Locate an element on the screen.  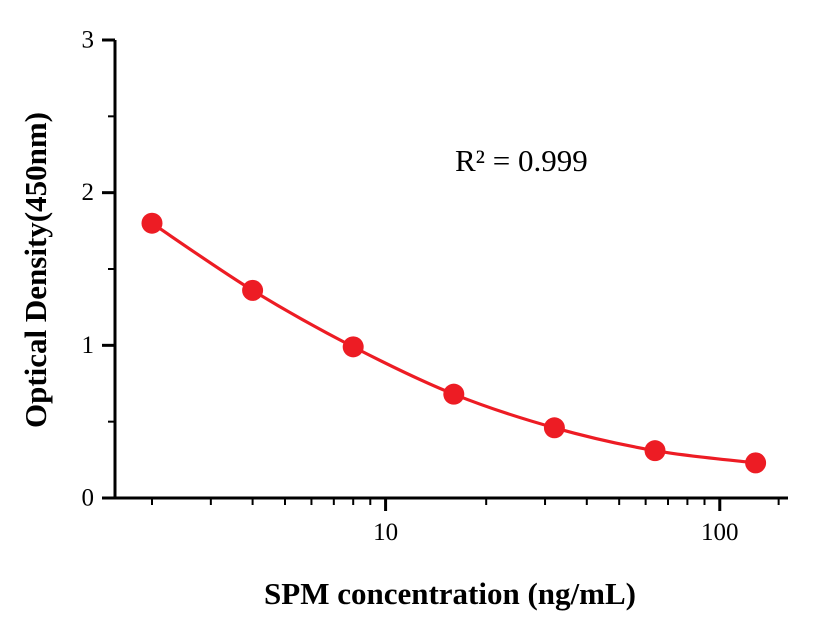
y-tick-label: 2 is located at coordinates (88, 192).